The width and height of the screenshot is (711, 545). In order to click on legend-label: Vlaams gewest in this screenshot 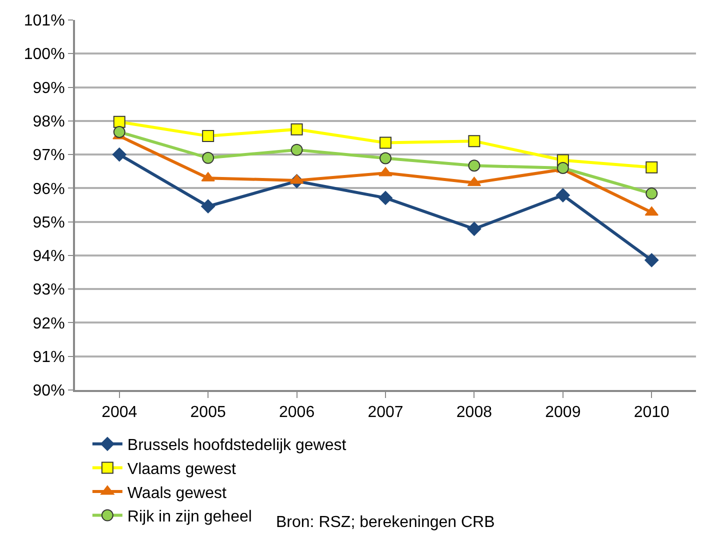, I will do `click(181, 469)`.